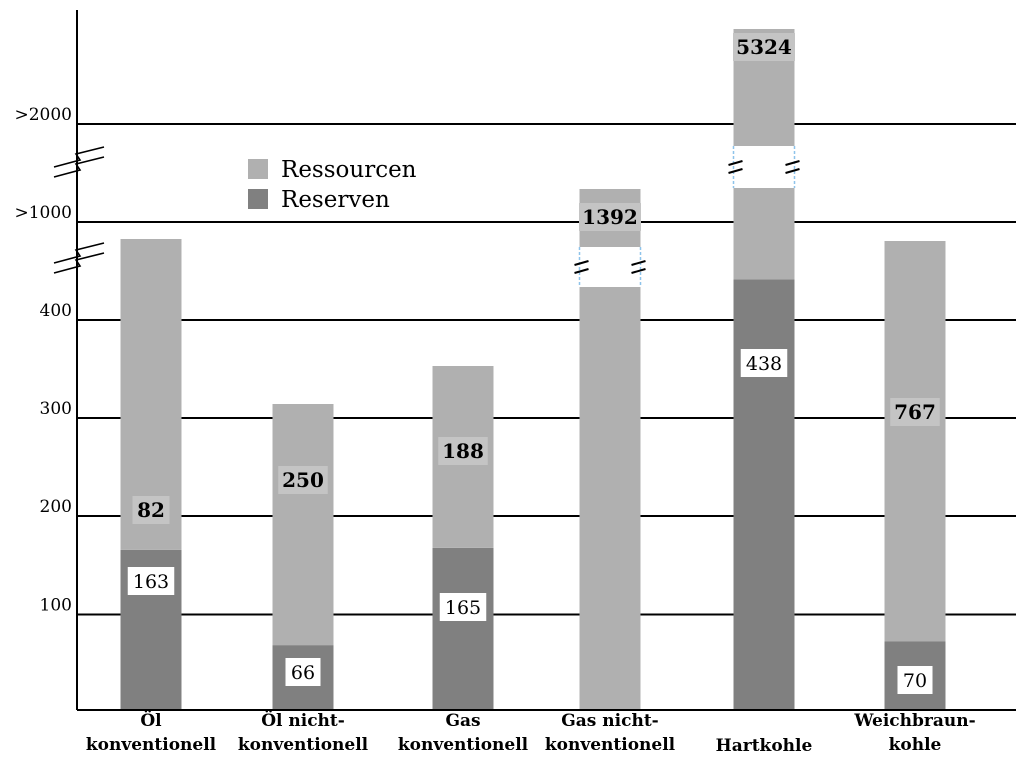  I want to click on legend-label: Ressourcen, so click(349, 170).